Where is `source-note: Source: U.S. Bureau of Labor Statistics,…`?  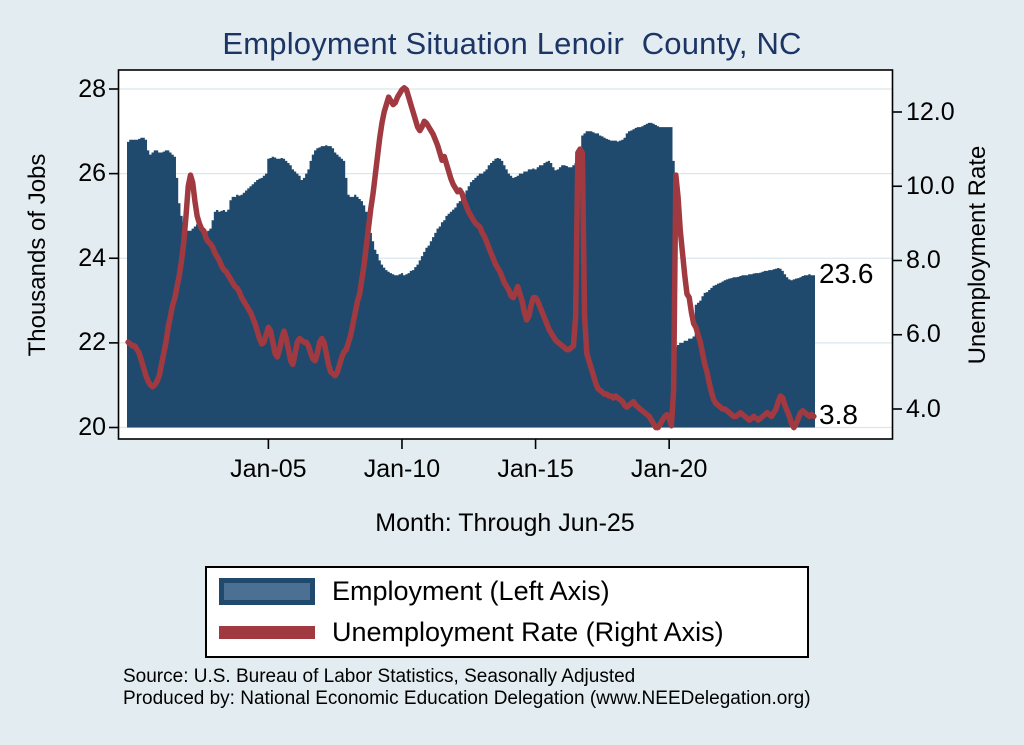
source-note: Source: U.S. Bureau of Labor Statistics,… is located at coordinates (553, 688).